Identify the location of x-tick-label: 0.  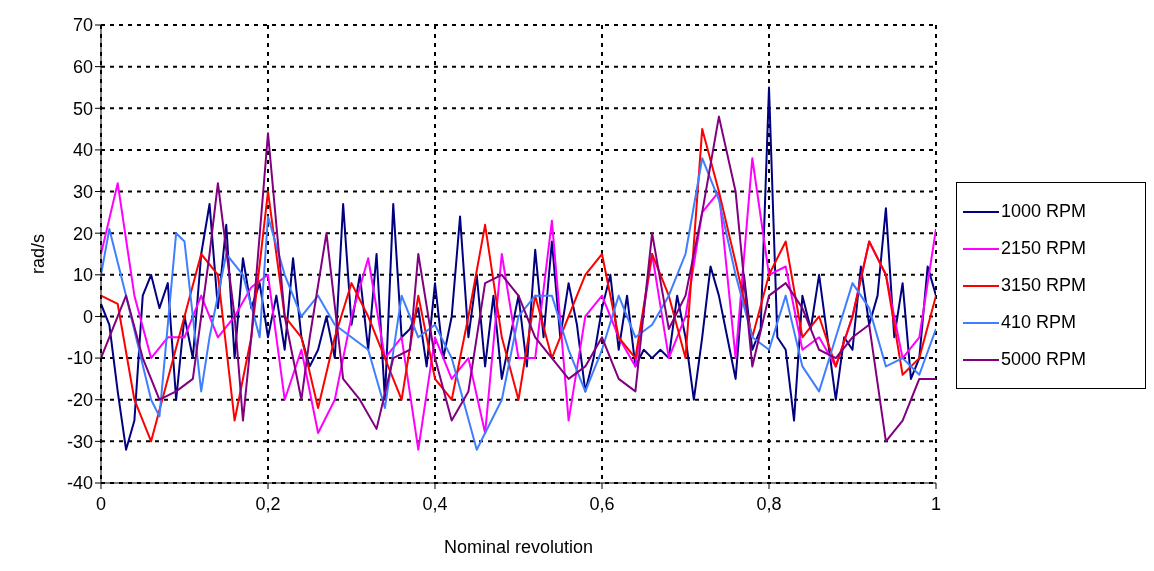
(101, 503).